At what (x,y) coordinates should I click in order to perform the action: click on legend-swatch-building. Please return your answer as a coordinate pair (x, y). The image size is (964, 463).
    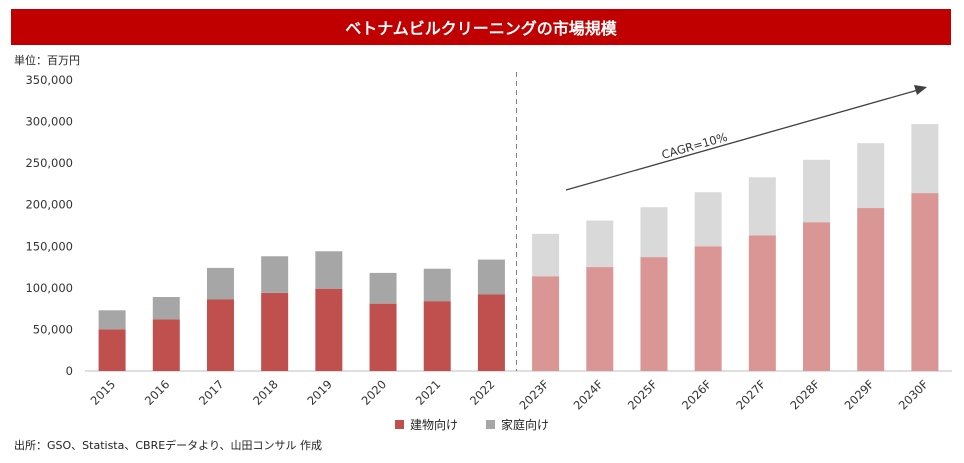
    Looking at the image, I should click on (399, 424).